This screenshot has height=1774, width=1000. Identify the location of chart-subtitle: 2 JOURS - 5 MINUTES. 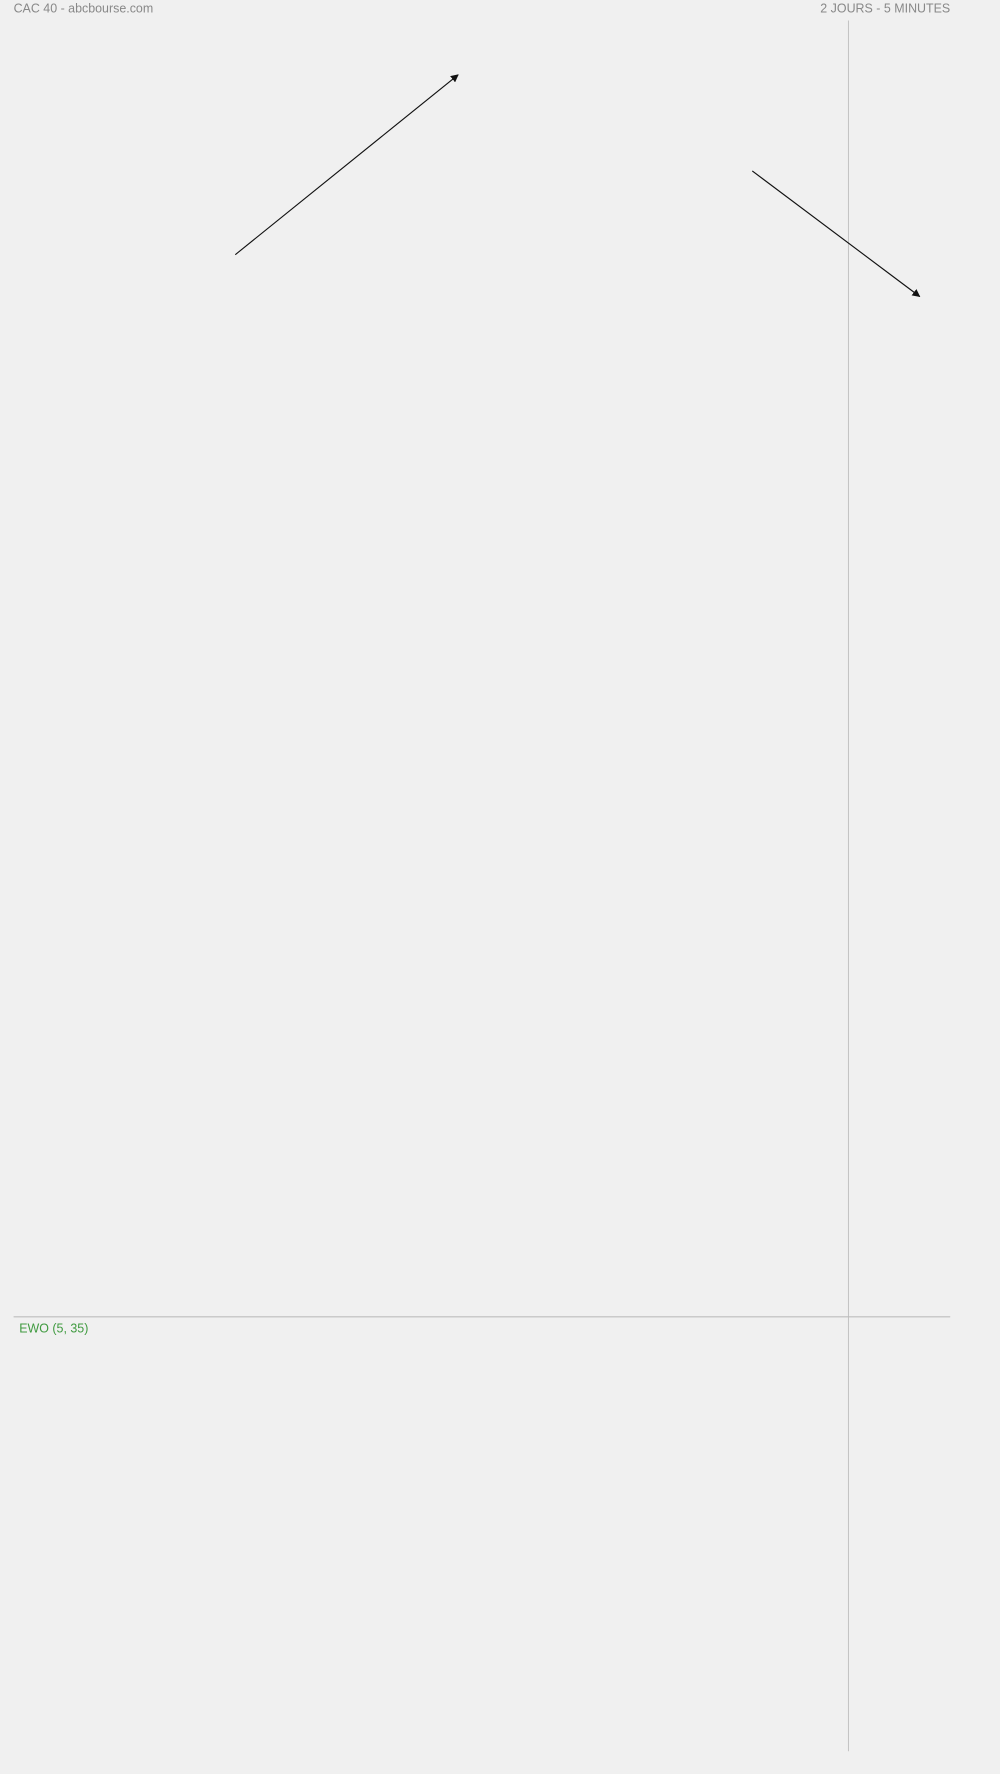
(885, 8).